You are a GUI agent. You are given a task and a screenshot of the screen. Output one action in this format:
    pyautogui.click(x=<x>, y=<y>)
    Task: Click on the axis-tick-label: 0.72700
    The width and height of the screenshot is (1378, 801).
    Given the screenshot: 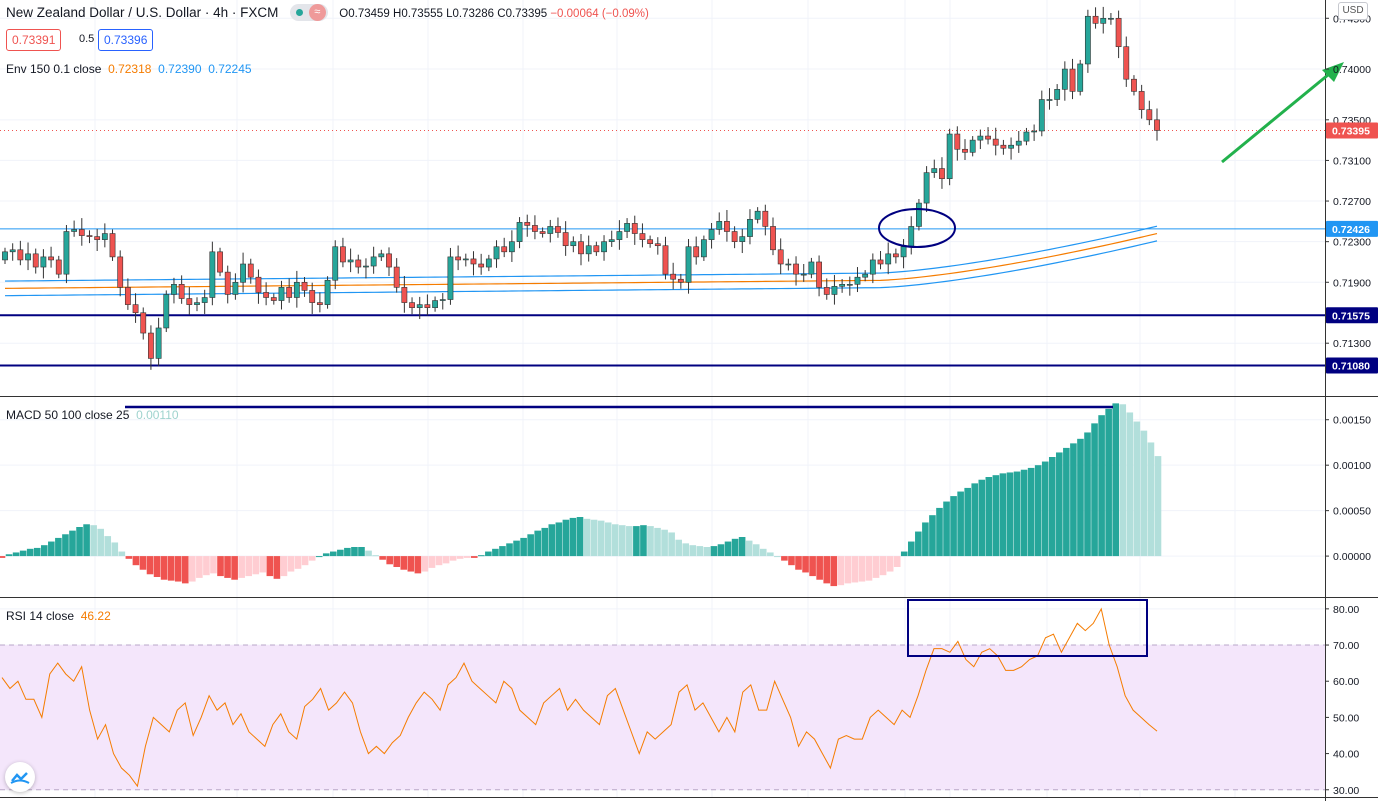 What is the action you would take?
    pyautogui.click(x=1352, y=202)
    